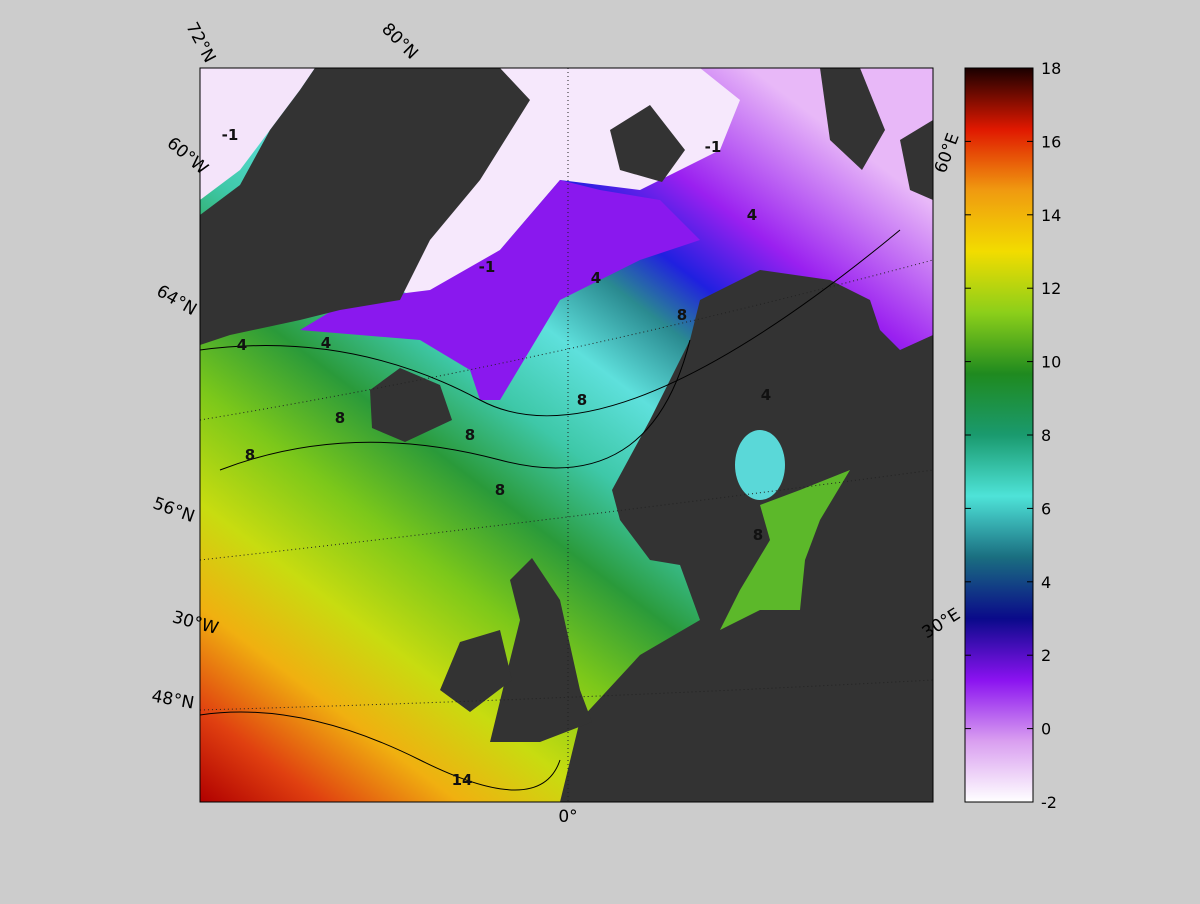  Describe the element at coordinates (999, 435) in the screenshot. I see `colorbar` at that location.